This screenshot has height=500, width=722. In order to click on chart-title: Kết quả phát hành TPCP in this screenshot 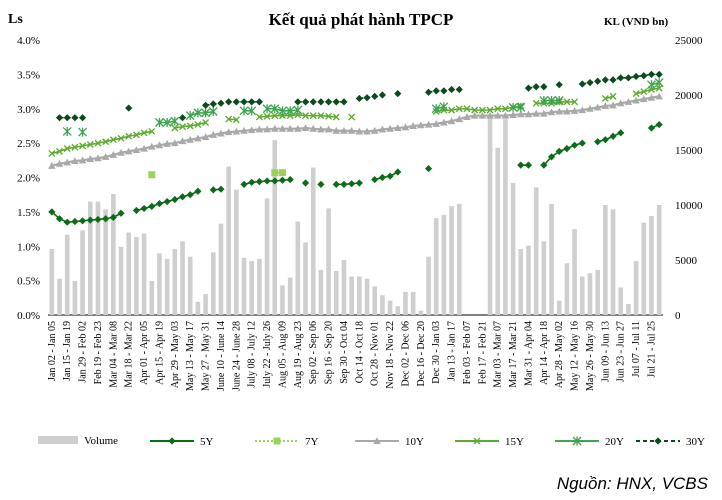, I will do `click(361, 19)`.